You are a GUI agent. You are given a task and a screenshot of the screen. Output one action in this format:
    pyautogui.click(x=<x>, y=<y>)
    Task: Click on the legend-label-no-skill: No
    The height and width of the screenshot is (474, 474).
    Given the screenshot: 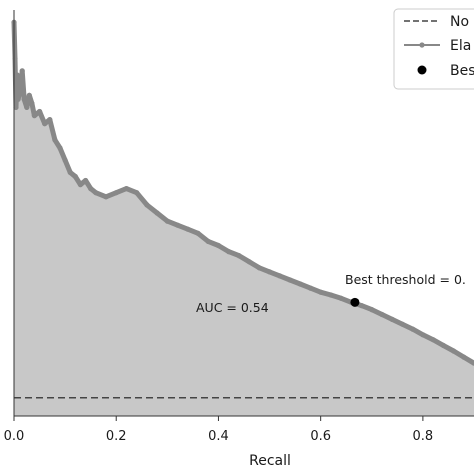 What is the action you would take?
    pyautogui.click(x=459, y=22)
    